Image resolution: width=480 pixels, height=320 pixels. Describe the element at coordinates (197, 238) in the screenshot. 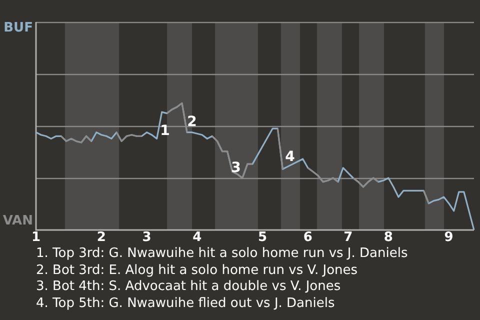

I see `x-tick-label: 4` at that location.